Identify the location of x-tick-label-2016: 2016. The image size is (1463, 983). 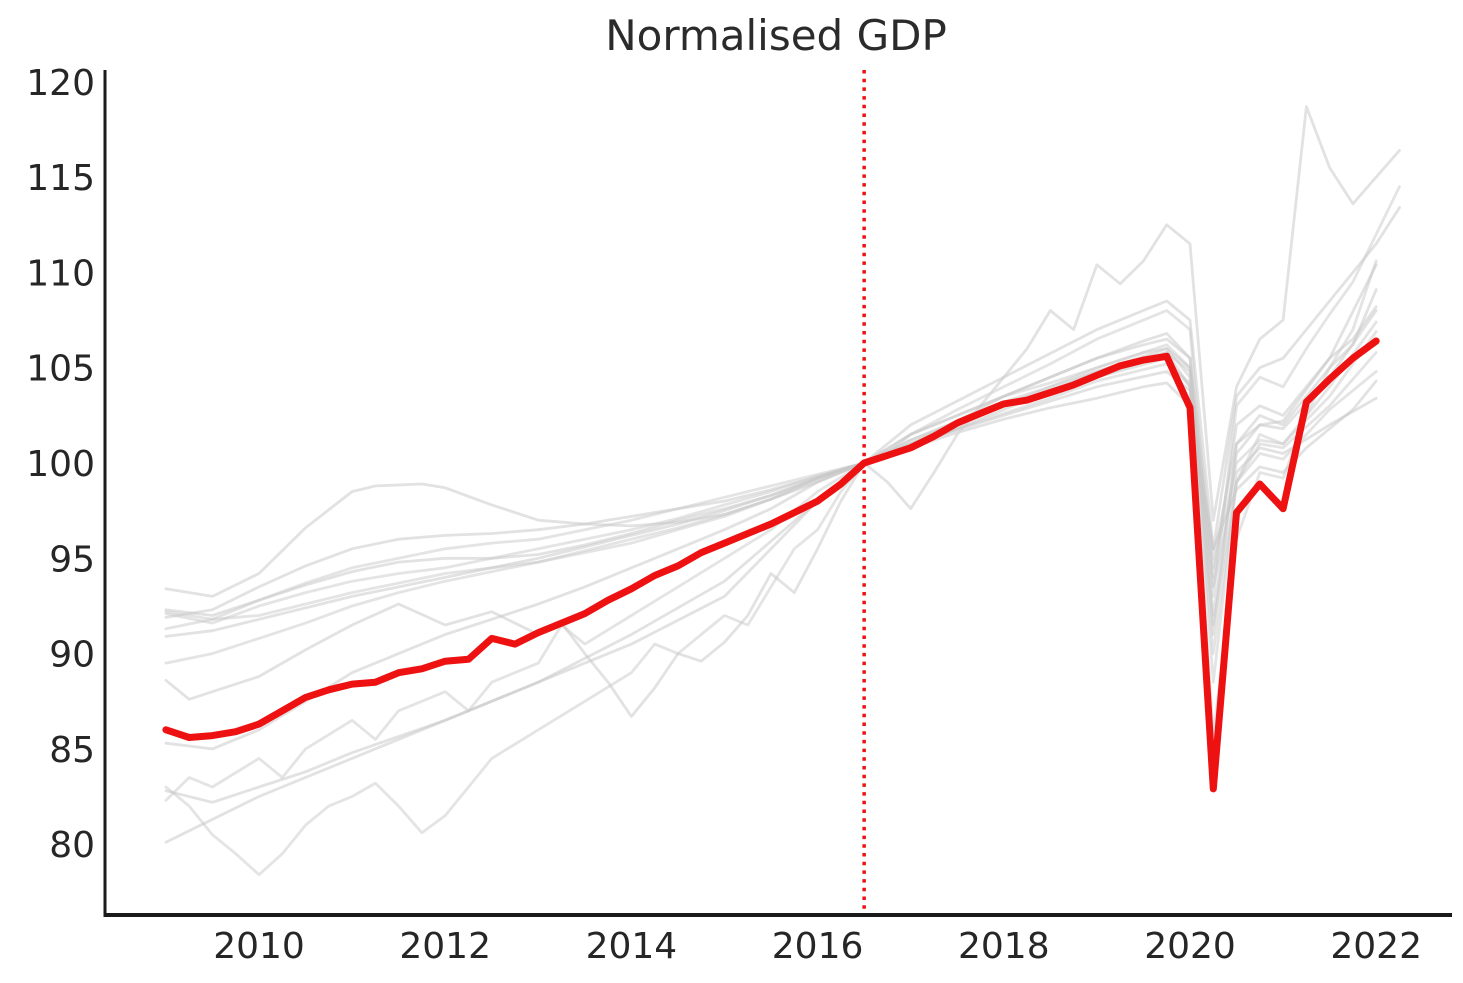
(818, 946).